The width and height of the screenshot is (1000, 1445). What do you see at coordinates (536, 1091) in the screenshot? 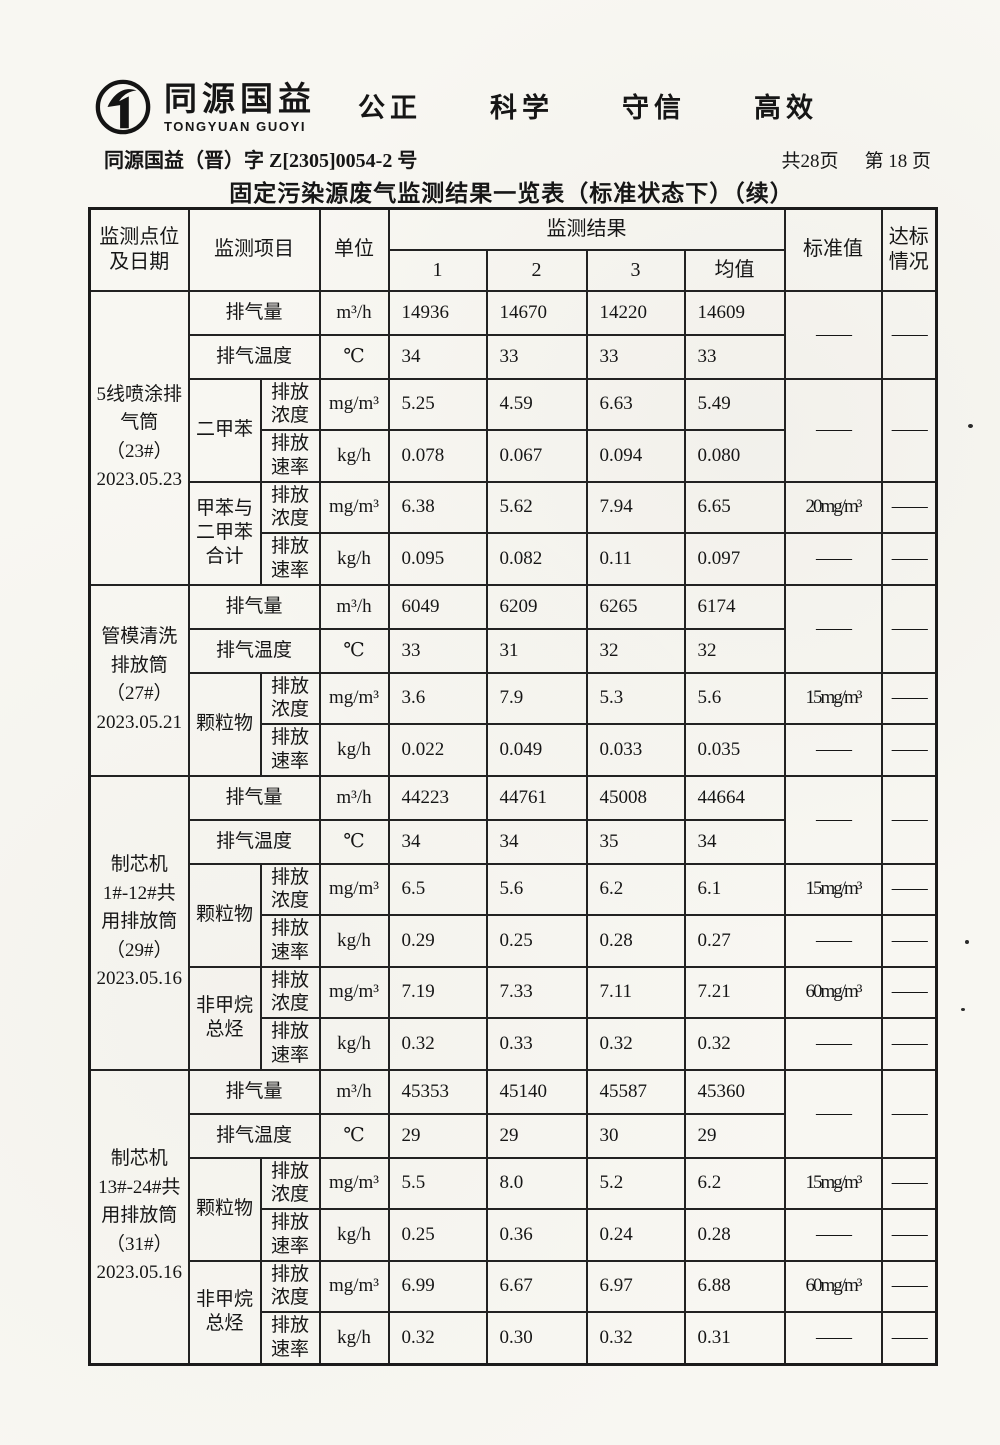
I see `value-cell: 45140` at bounding box center [536, 1091].